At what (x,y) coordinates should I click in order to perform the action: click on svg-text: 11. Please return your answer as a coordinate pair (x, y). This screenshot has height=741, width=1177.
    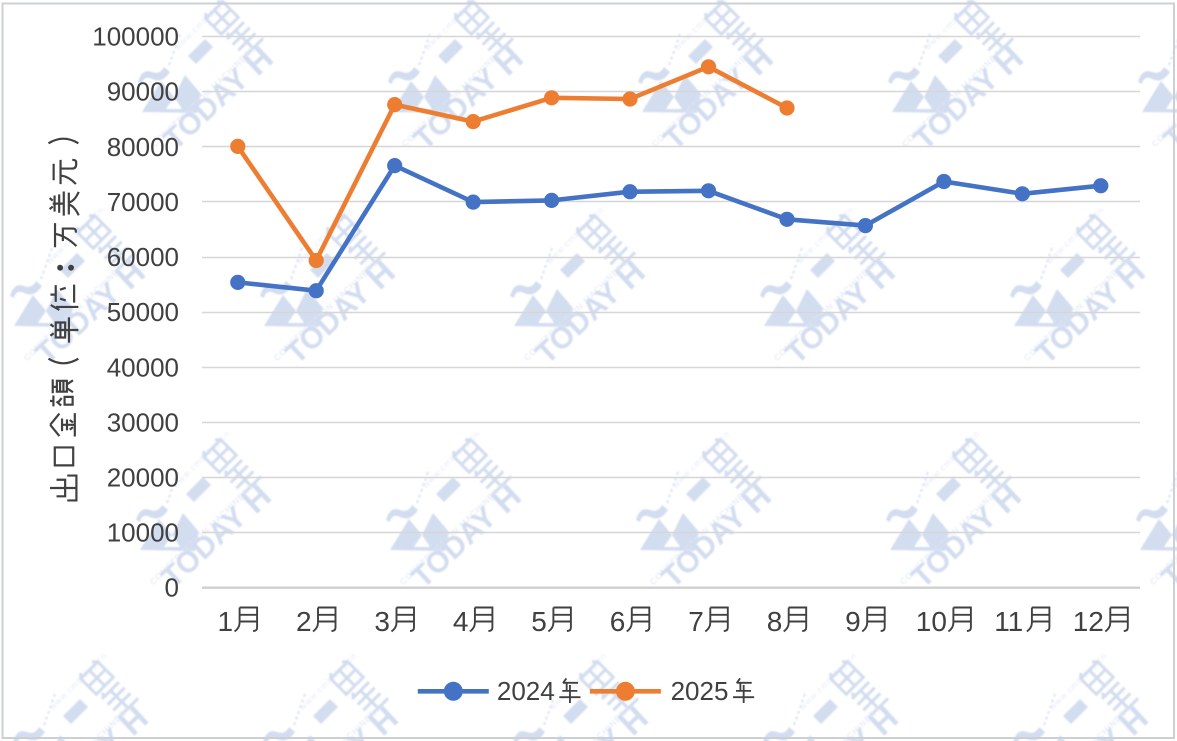
    Looking at the image, I should click on (1008, 621).